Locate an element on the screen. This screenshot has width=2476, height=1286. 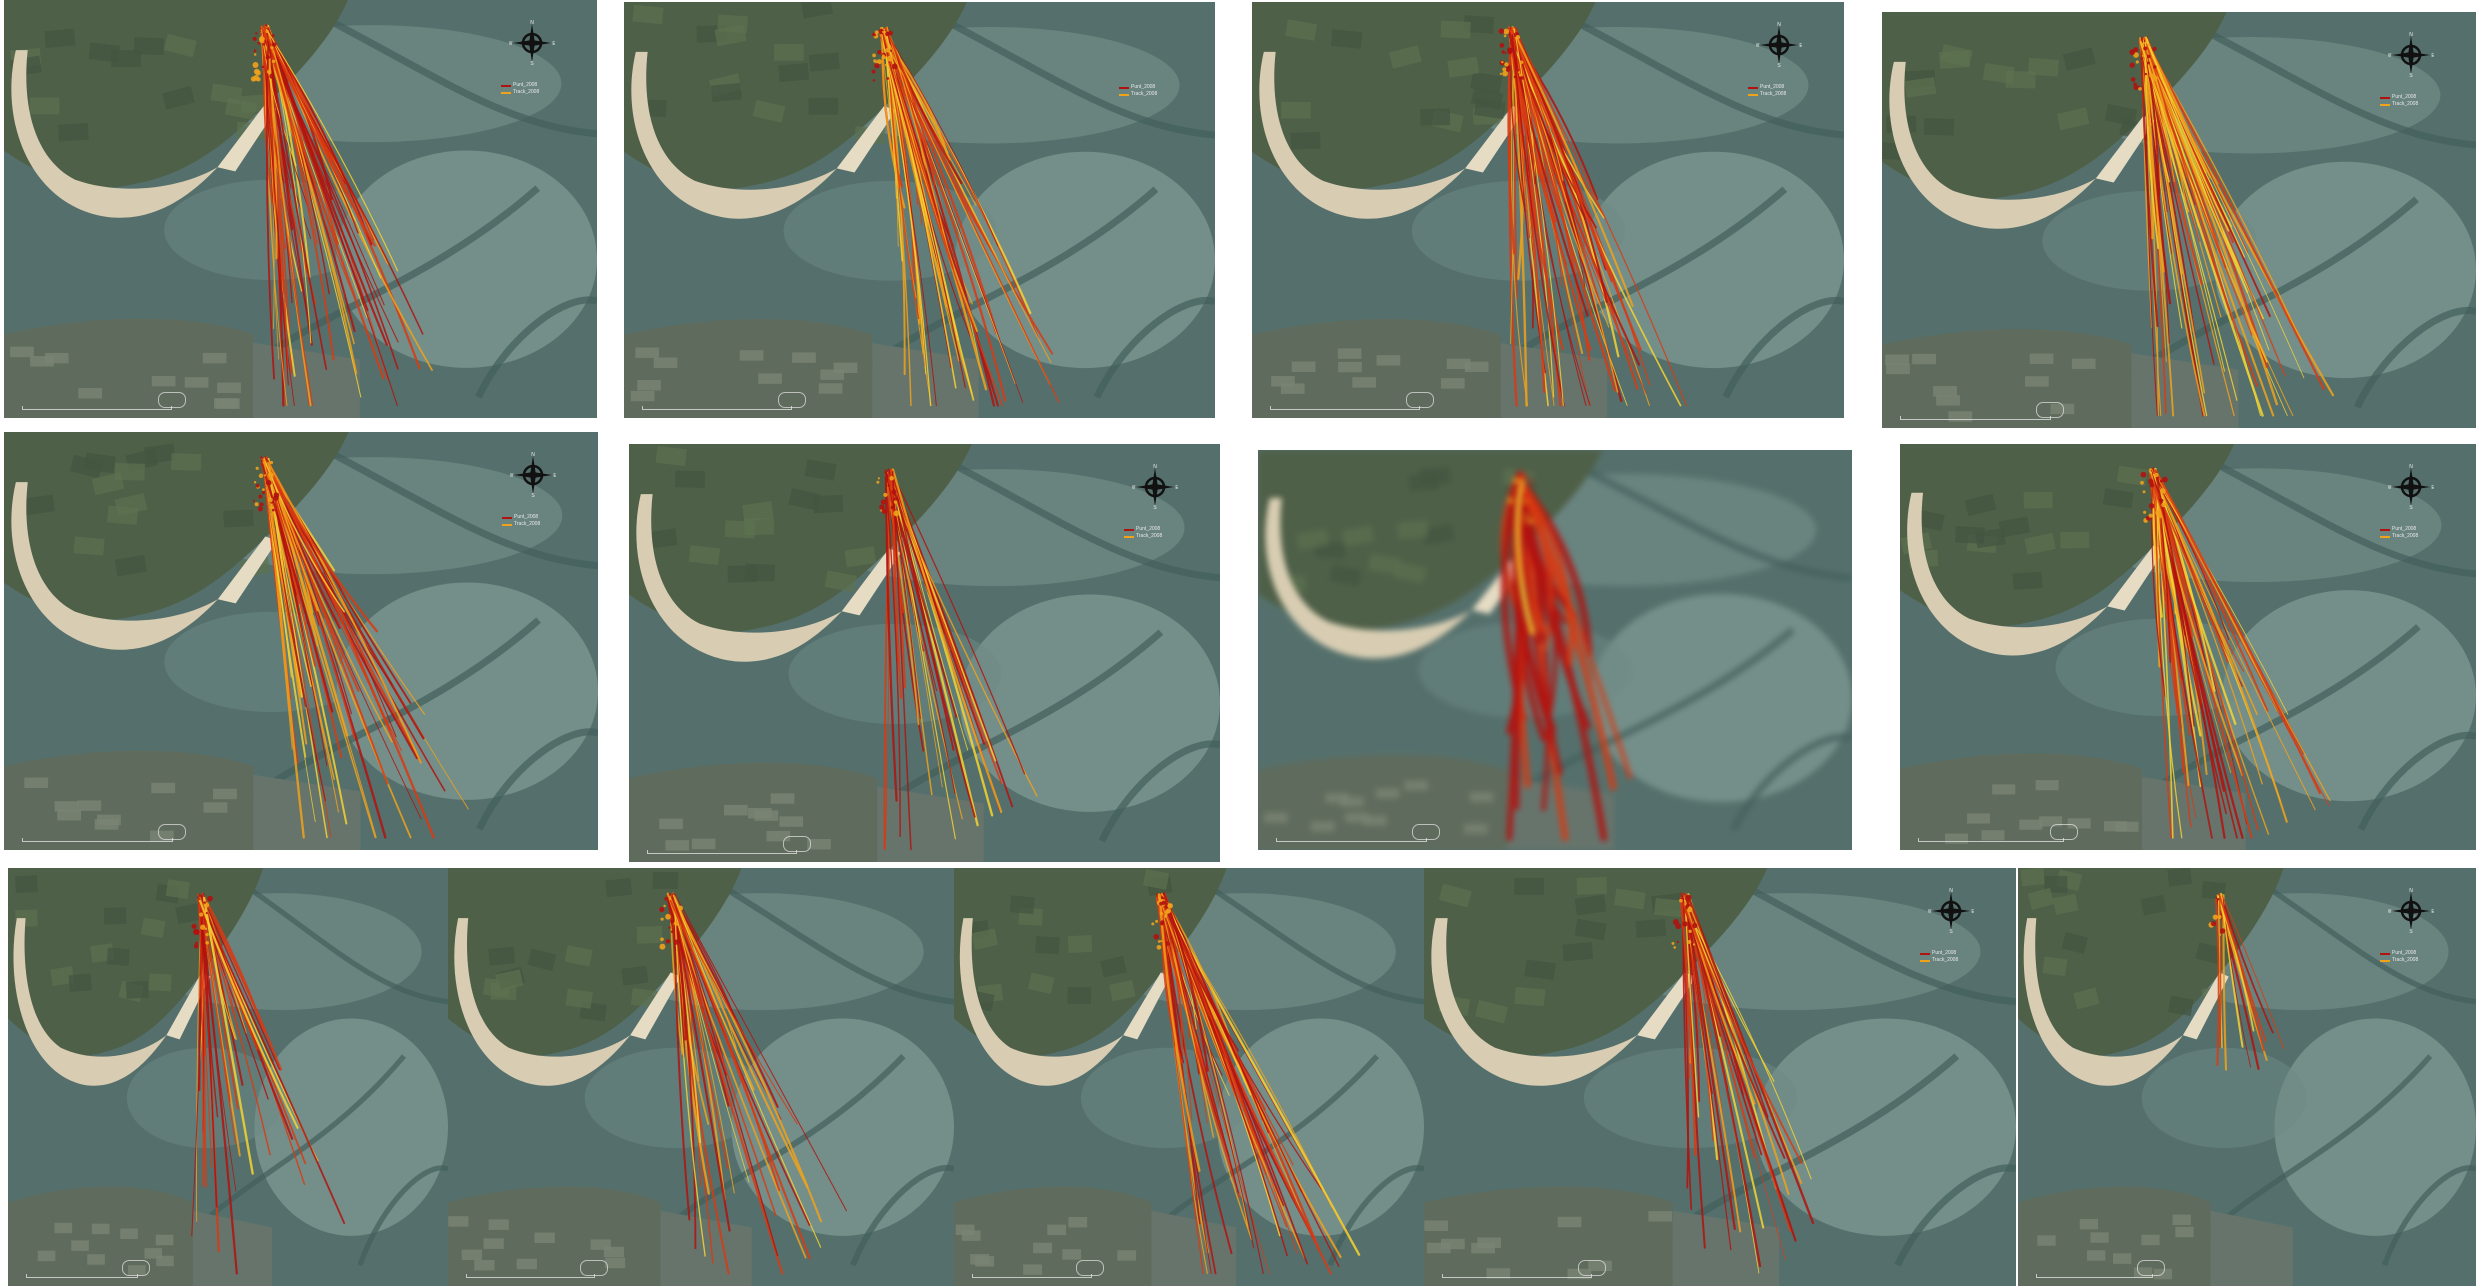
map-panel-3: N S E W Punt_2008 Track_2008 is located at coordinates (1548, 210).